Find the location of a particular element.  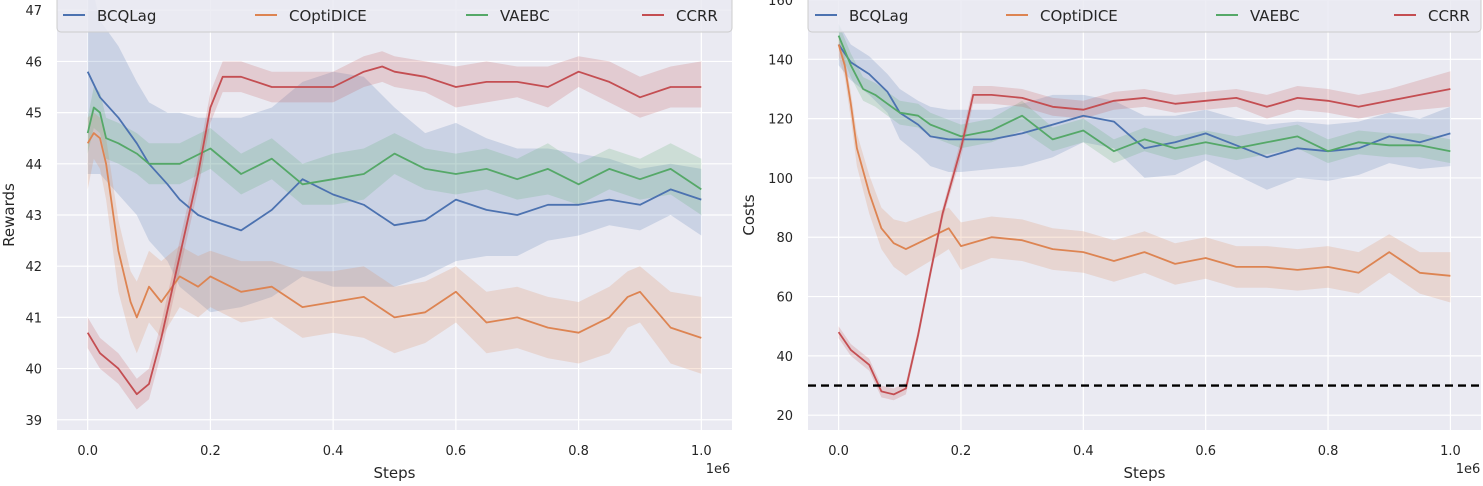

y-tick-label: 41 is located at coordinates (33, 318).